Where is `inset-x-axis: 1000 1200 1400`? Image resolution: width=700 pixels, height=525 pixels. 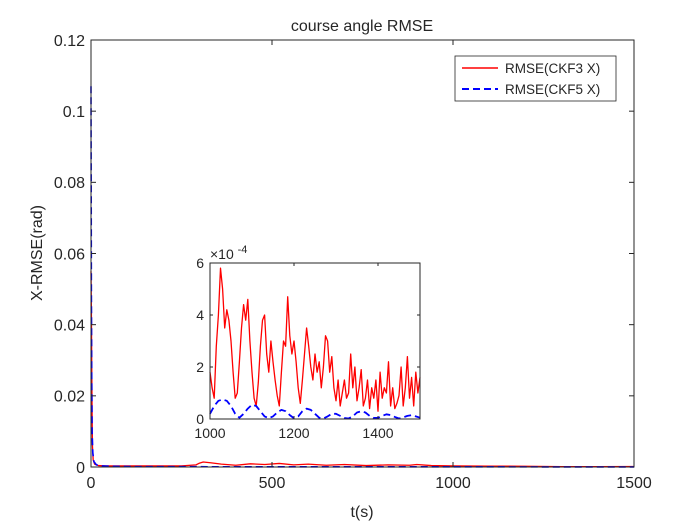 inset-x-axis: 1000 1200 1400 is located at coordinates (294, 352).